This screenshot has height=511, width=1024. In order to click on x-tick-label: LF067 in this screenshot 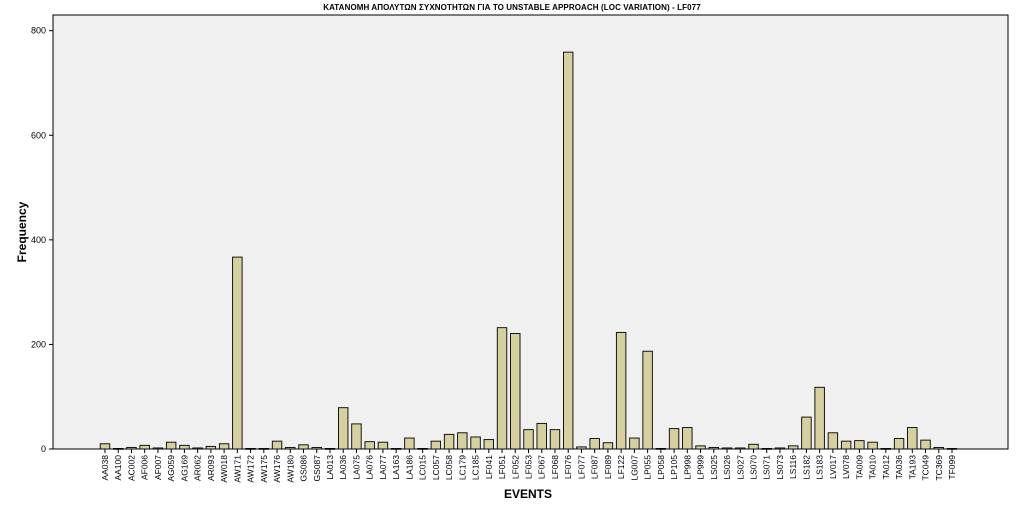, I will do `click(542, 467)`.